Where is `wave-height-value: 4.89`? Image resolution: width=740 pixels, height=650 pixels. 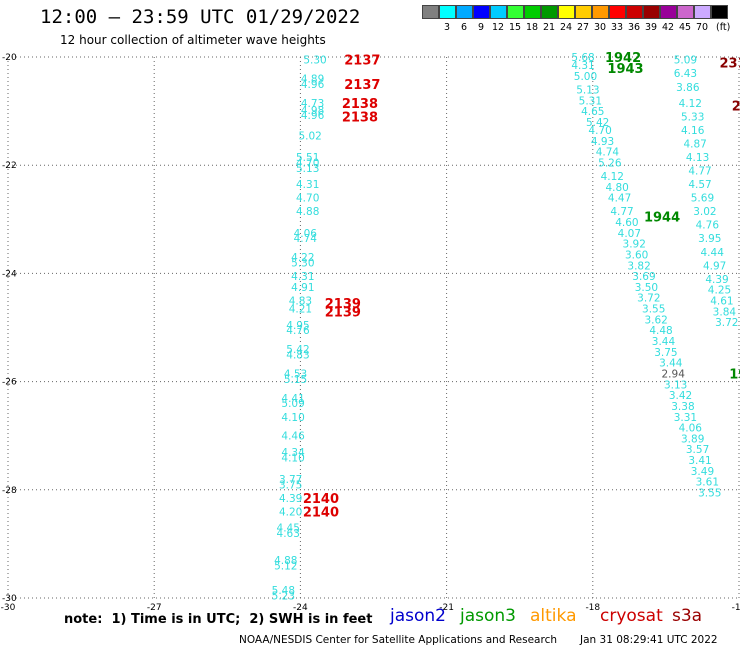
wave-height-value: 4.89 is located at coordinates (312, 80).